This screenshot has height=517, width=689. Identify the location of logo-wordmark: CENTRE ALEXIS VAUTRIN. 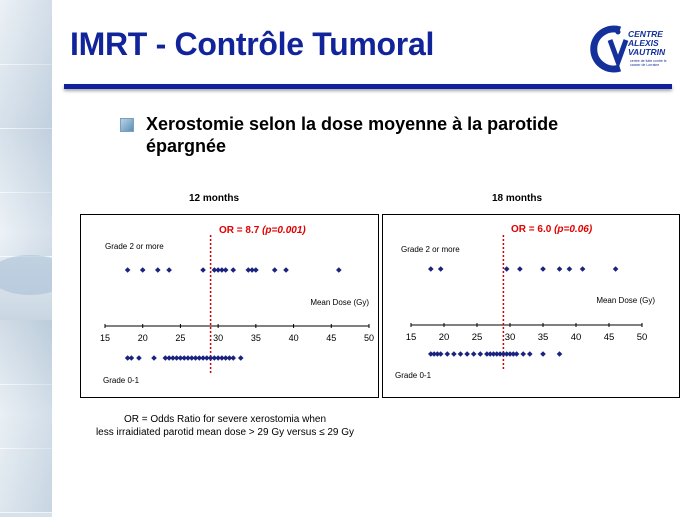
(646, 43).